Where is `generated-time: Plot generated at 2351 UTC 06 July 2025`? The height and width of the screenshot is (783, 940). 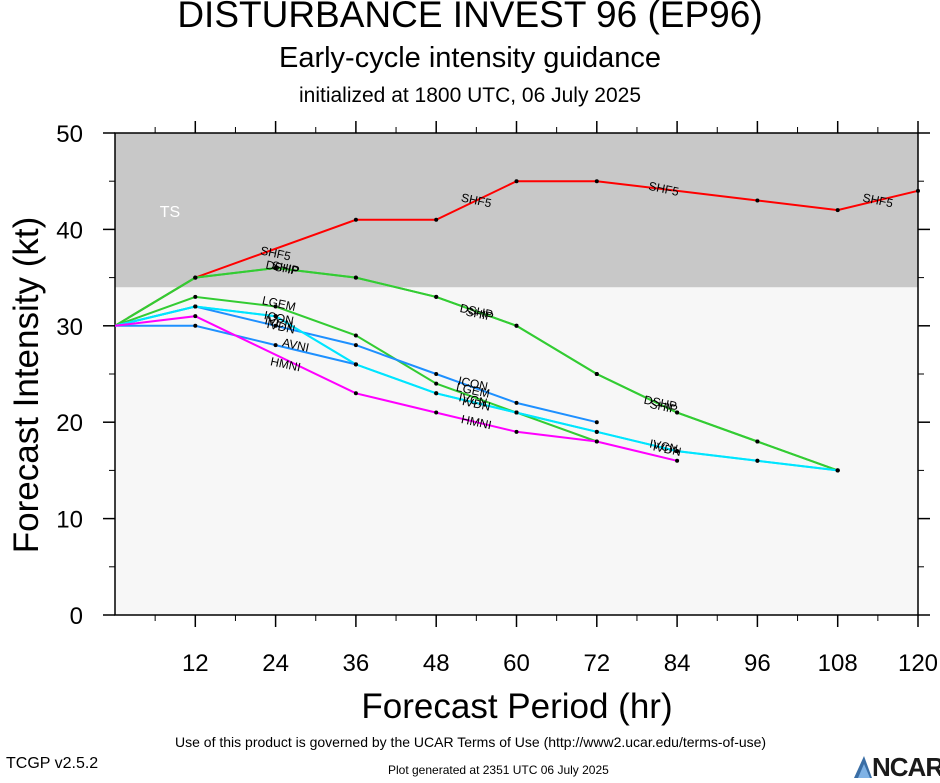 generated-time: Plot generated at 2351 UTC 06 July 2025 is located at coordinates (498, 770).